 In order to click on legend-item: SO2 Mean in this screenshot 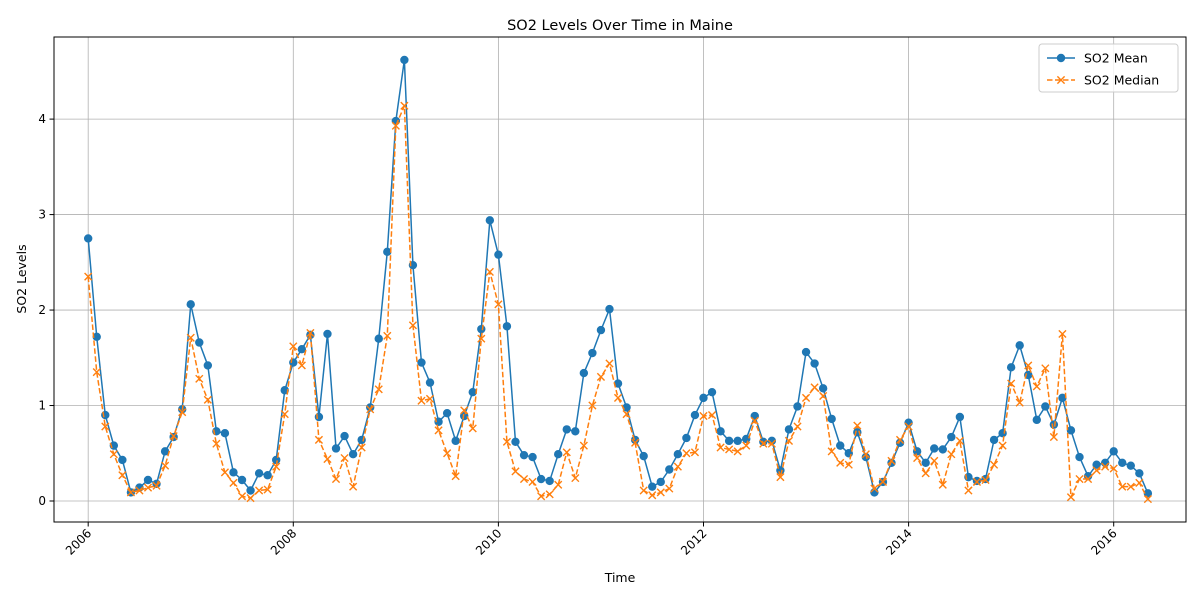, I will do `click(1097, 58)`.